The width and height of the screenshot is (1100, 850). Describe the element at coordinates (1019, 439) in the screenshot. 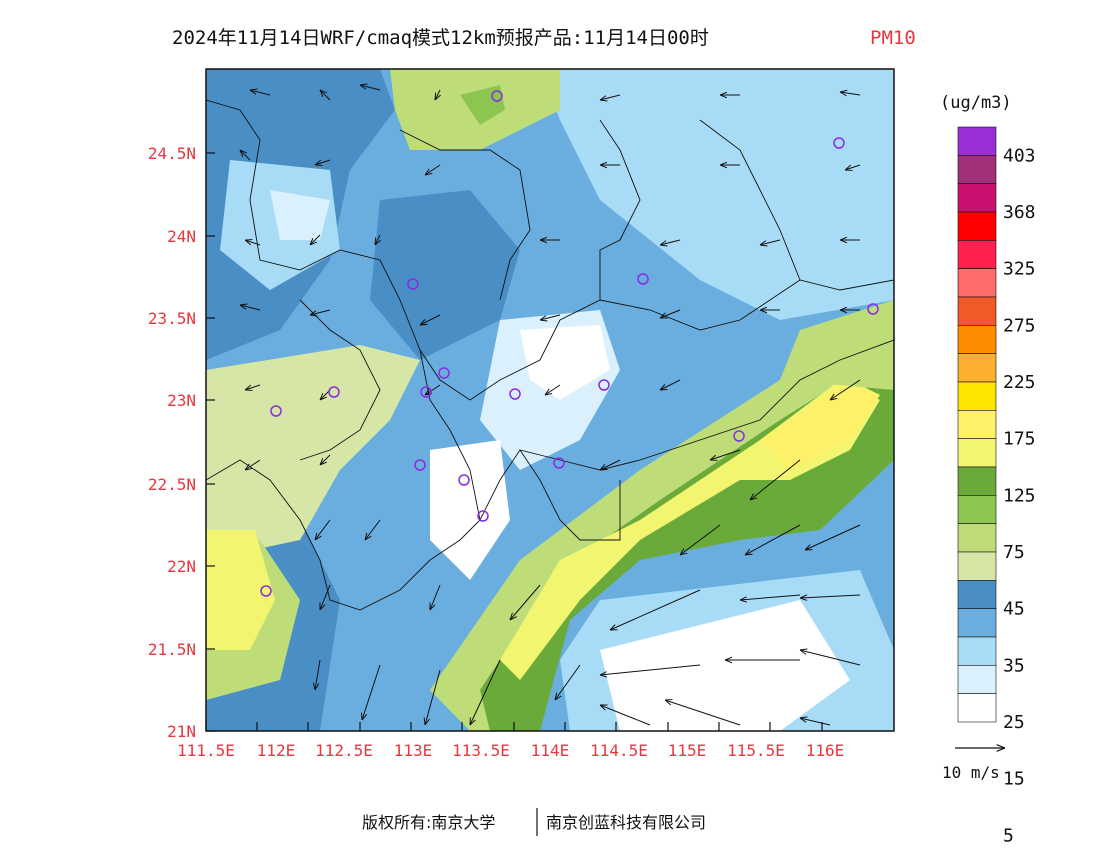

I see `legend-level-label: 175` at that location.